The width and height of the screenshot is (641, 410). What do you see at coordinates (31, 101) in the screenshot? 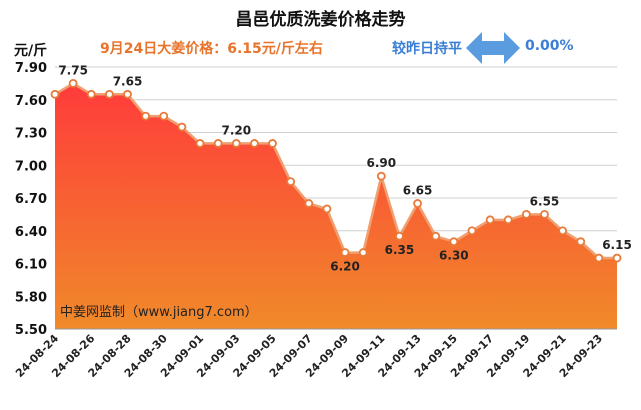
I see `y-tick-label: 7.60` at bounding box center [31, 101].